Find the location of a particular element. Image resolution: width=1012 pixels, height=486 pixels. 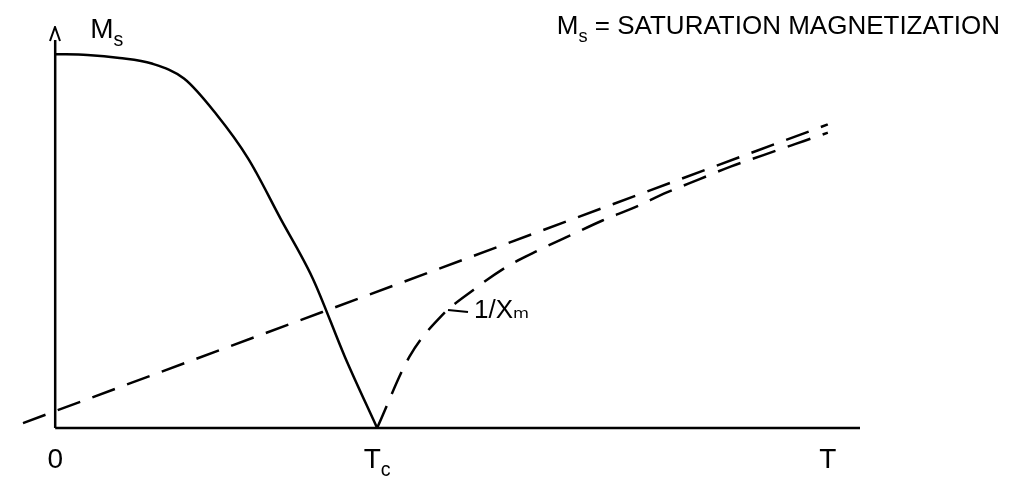

x-tick-label: T is located at coordinates (828, 458).